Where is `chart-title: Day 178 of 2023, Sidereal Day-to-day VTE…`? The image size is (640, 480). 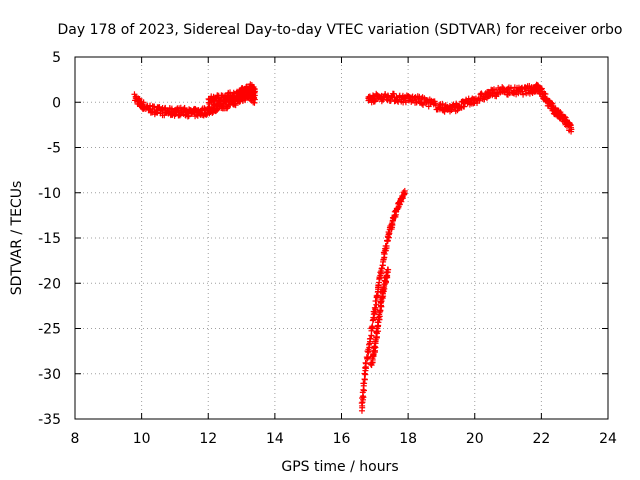
chart-title: Day 178 of 2023, Sidereal Day-to-day VTE… is located at coordinates (340, 30).